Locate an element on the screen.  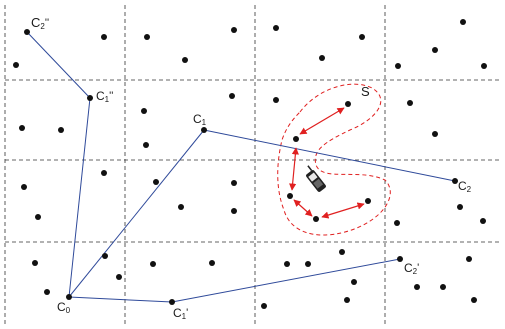
path-c0-c1p is located at coordinates (120, 299).